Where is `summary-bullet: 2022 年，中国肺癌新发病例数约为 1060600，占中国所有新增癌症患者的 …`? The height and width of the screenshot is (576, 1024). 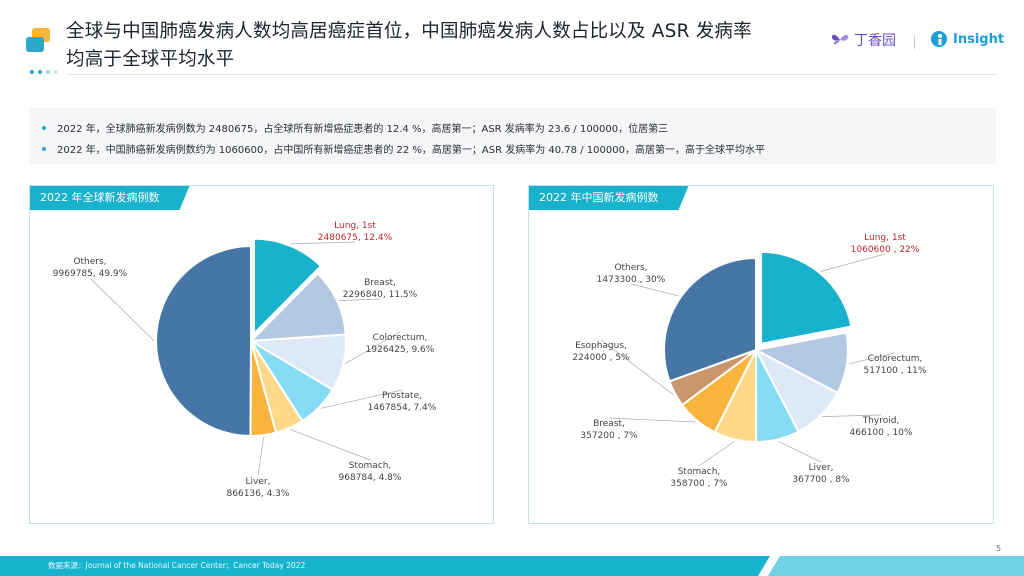 summary-bullet: 2022 年，中国肺癌新发病例数约为 1060600，占中国所有新增癌症患者的 … is located at coordinates (403, 148).